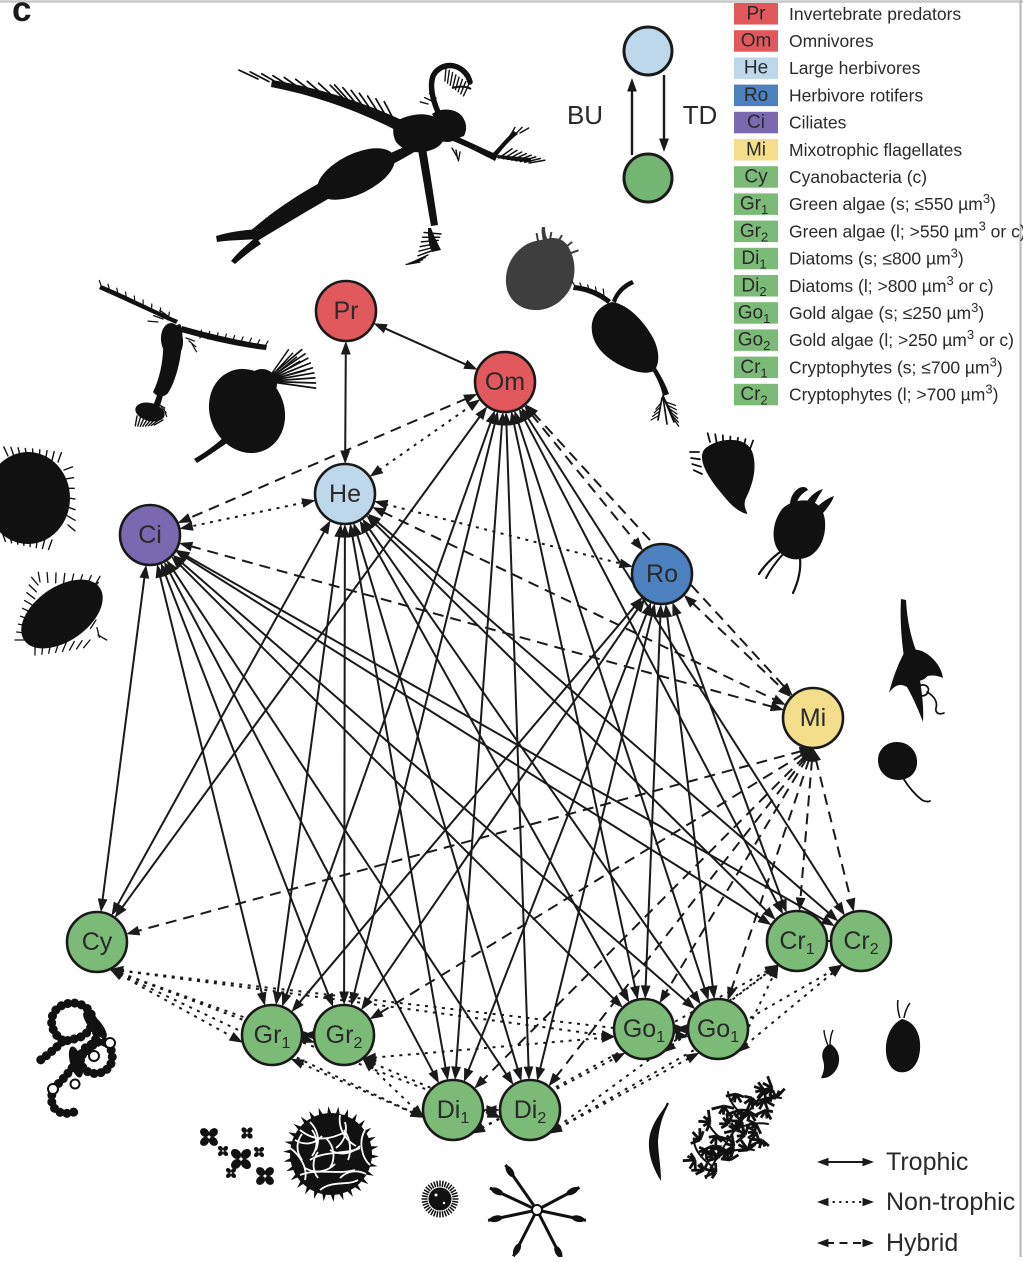 This screenshot has height=1262, width=1023. Describe the element at coordinates (893, 393) in the screenshot. I see `svg-text: Cryptophytes (l; >700 µm3)` at that location.